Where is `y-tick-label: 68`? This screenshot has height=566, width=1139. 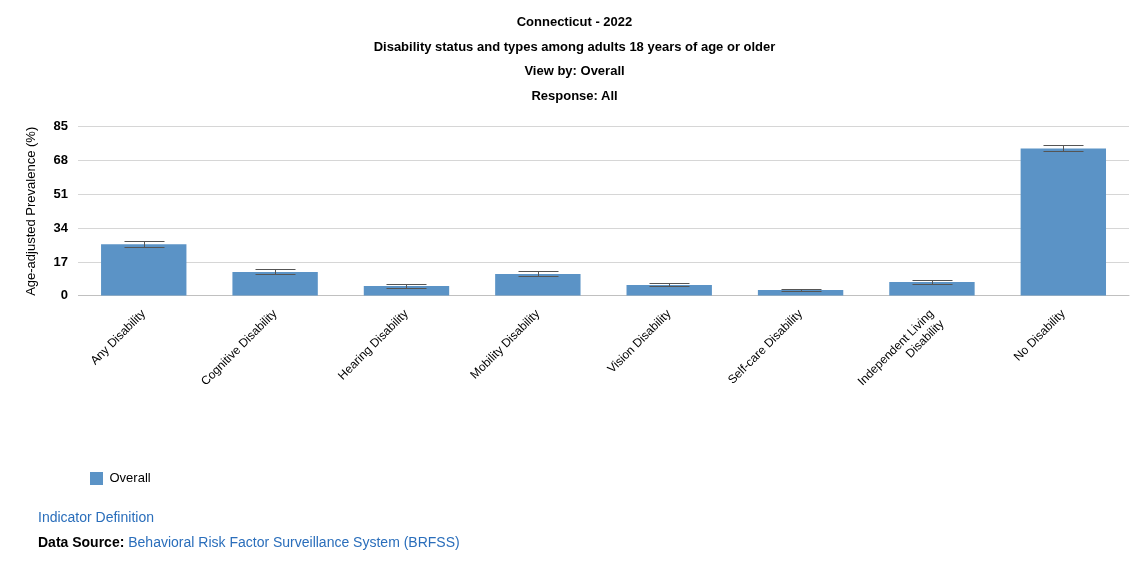
y-tick-label: 68 is located at coordinates (61, 160).